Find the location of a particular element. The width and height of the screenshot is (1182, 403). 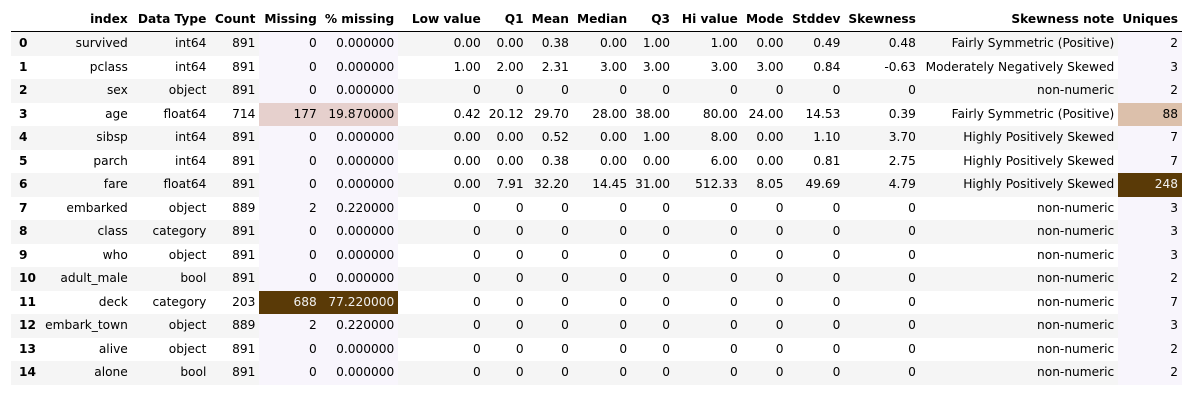

cell-low-value: 1.00 is located at coordinates (441, 67).